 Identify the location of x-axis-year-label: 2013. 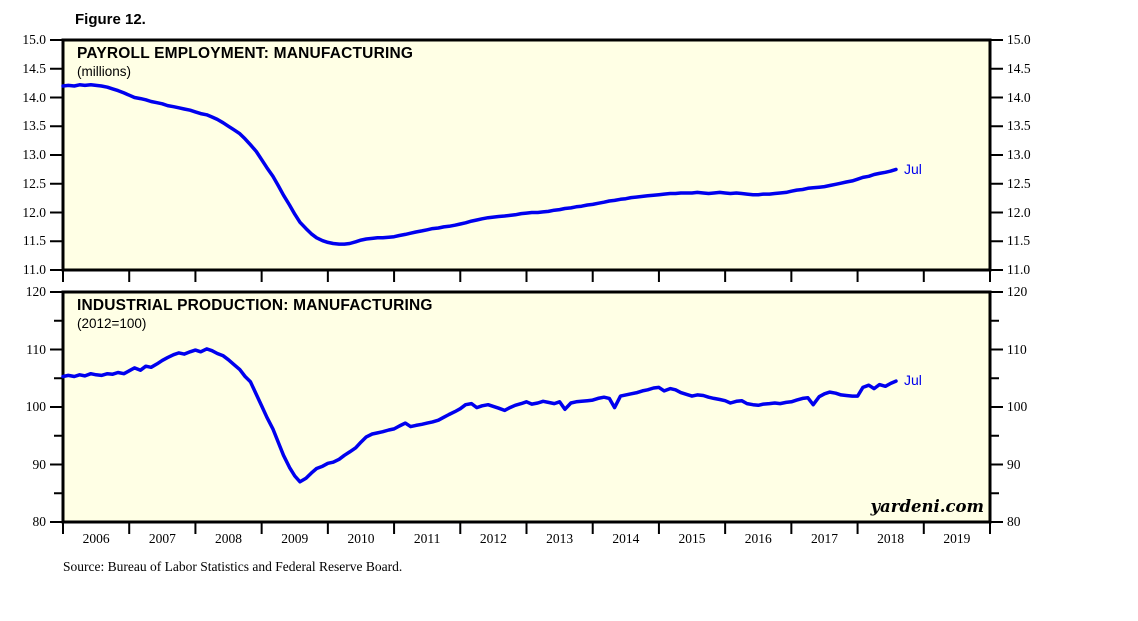
(560, 538).